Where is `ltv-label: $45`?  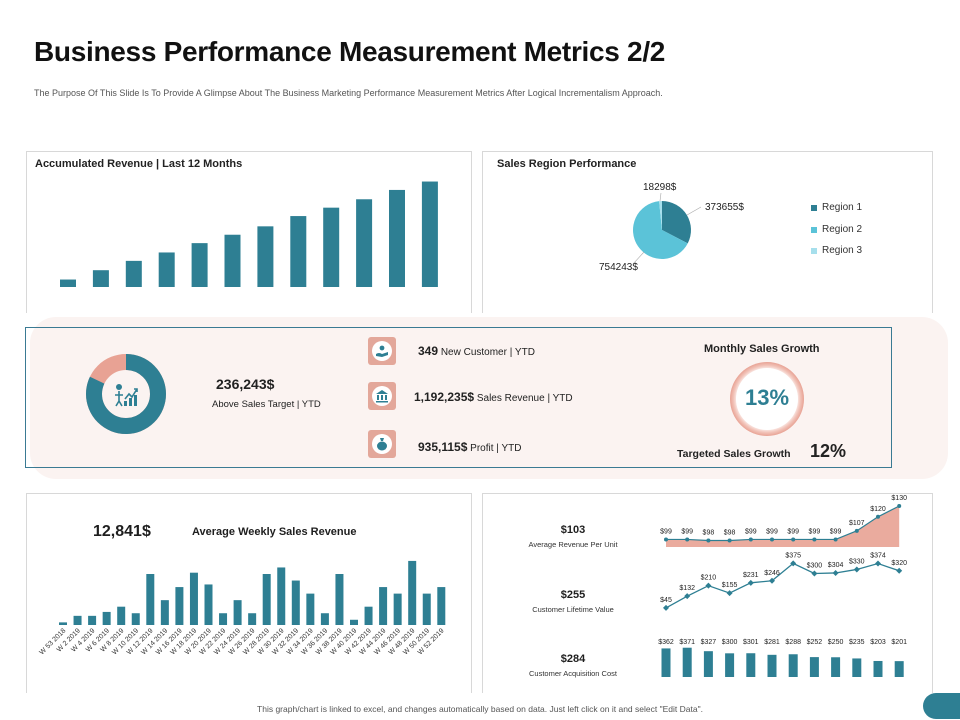
ltv-label: $45 is located at coordinates (666, 600).